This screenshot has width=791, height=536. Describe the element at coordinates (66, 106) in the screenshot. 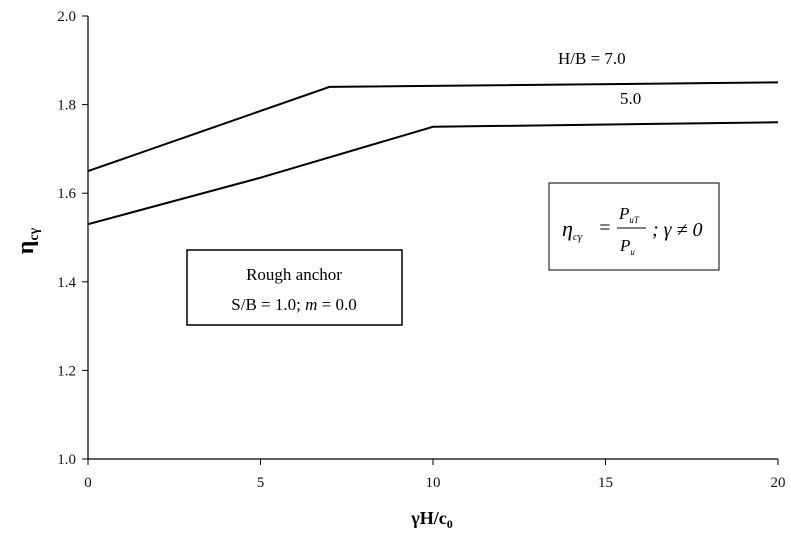

I see `y-tick-label: 1.8` at that location.